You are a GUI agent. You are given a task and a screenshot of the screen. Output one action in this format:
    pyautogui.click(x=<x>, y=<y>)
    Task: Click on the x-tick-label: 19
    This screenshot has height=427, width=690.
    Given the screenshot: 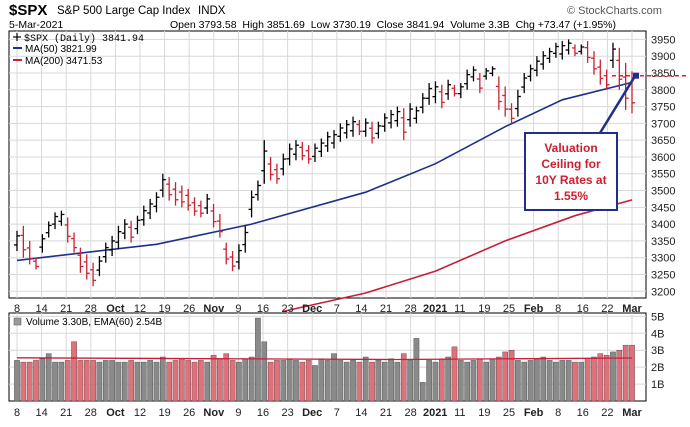 What is the action you would take?
    pyautogui.click(x=164, y=309)
    